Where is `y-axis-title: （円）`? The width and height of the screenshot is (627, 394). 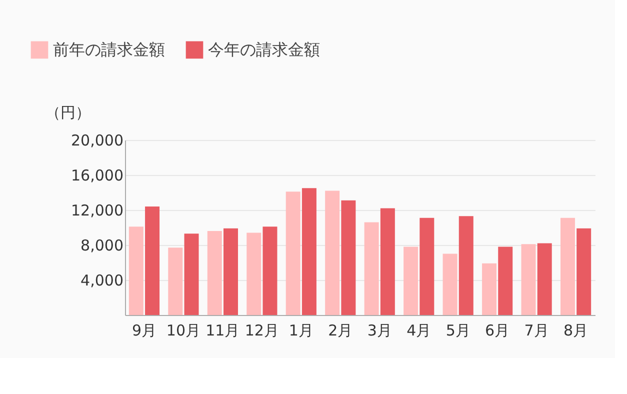 y-axis-title: （円） is located at coordinates (68, 113).